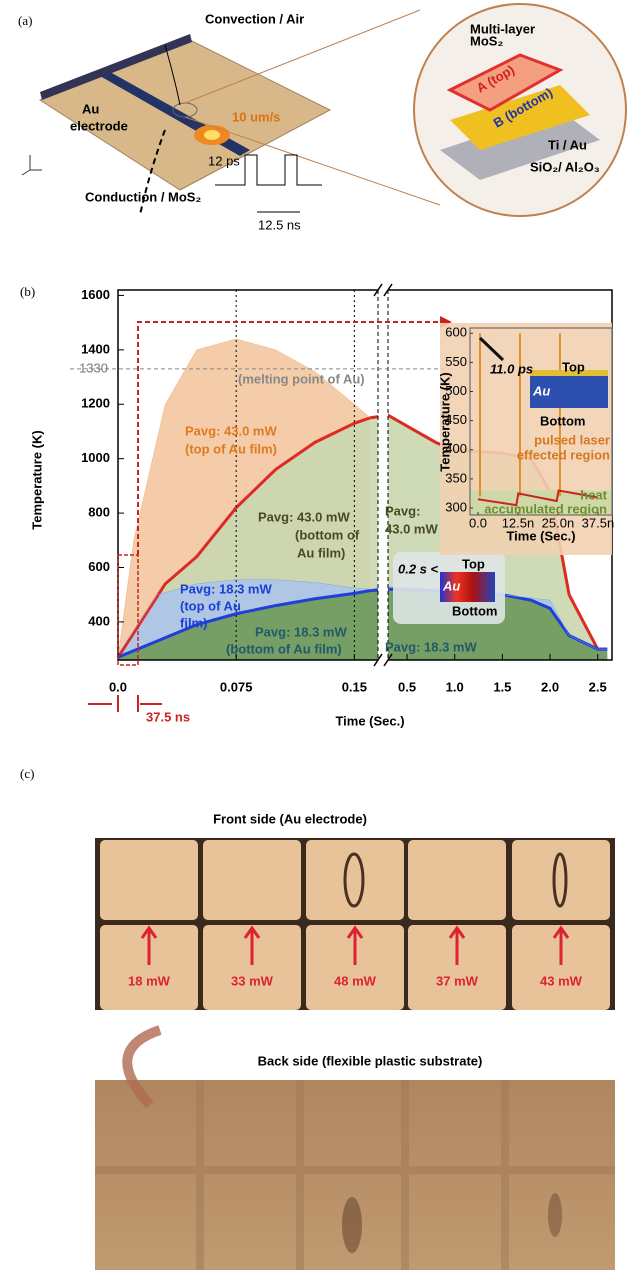 This screenshot has height=1273, width=633. I want to click on label: Multi-layer, so click(502, 28).